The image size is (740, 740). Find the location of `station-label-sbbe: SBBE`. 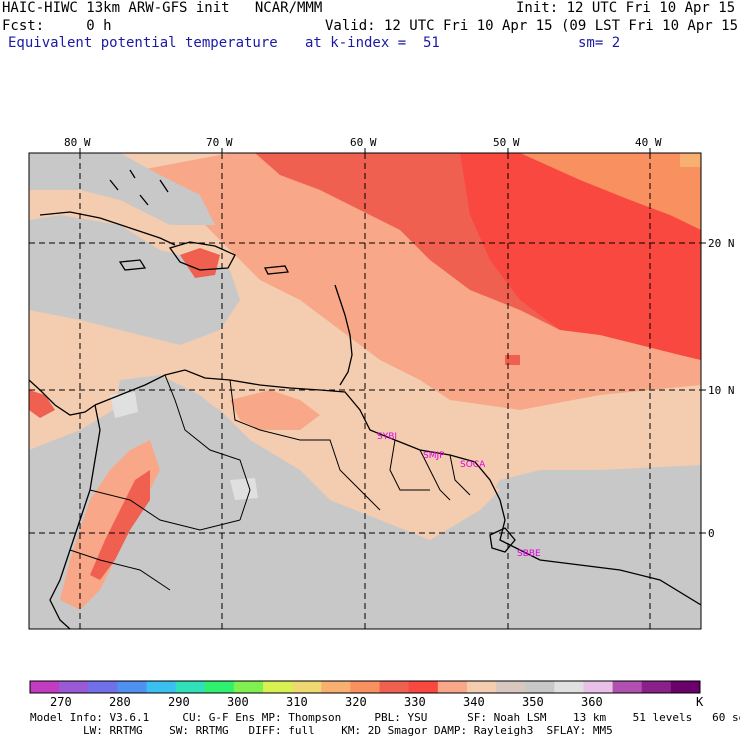

station-label-sbbe: SBBE is located at coordinates (529, 554).